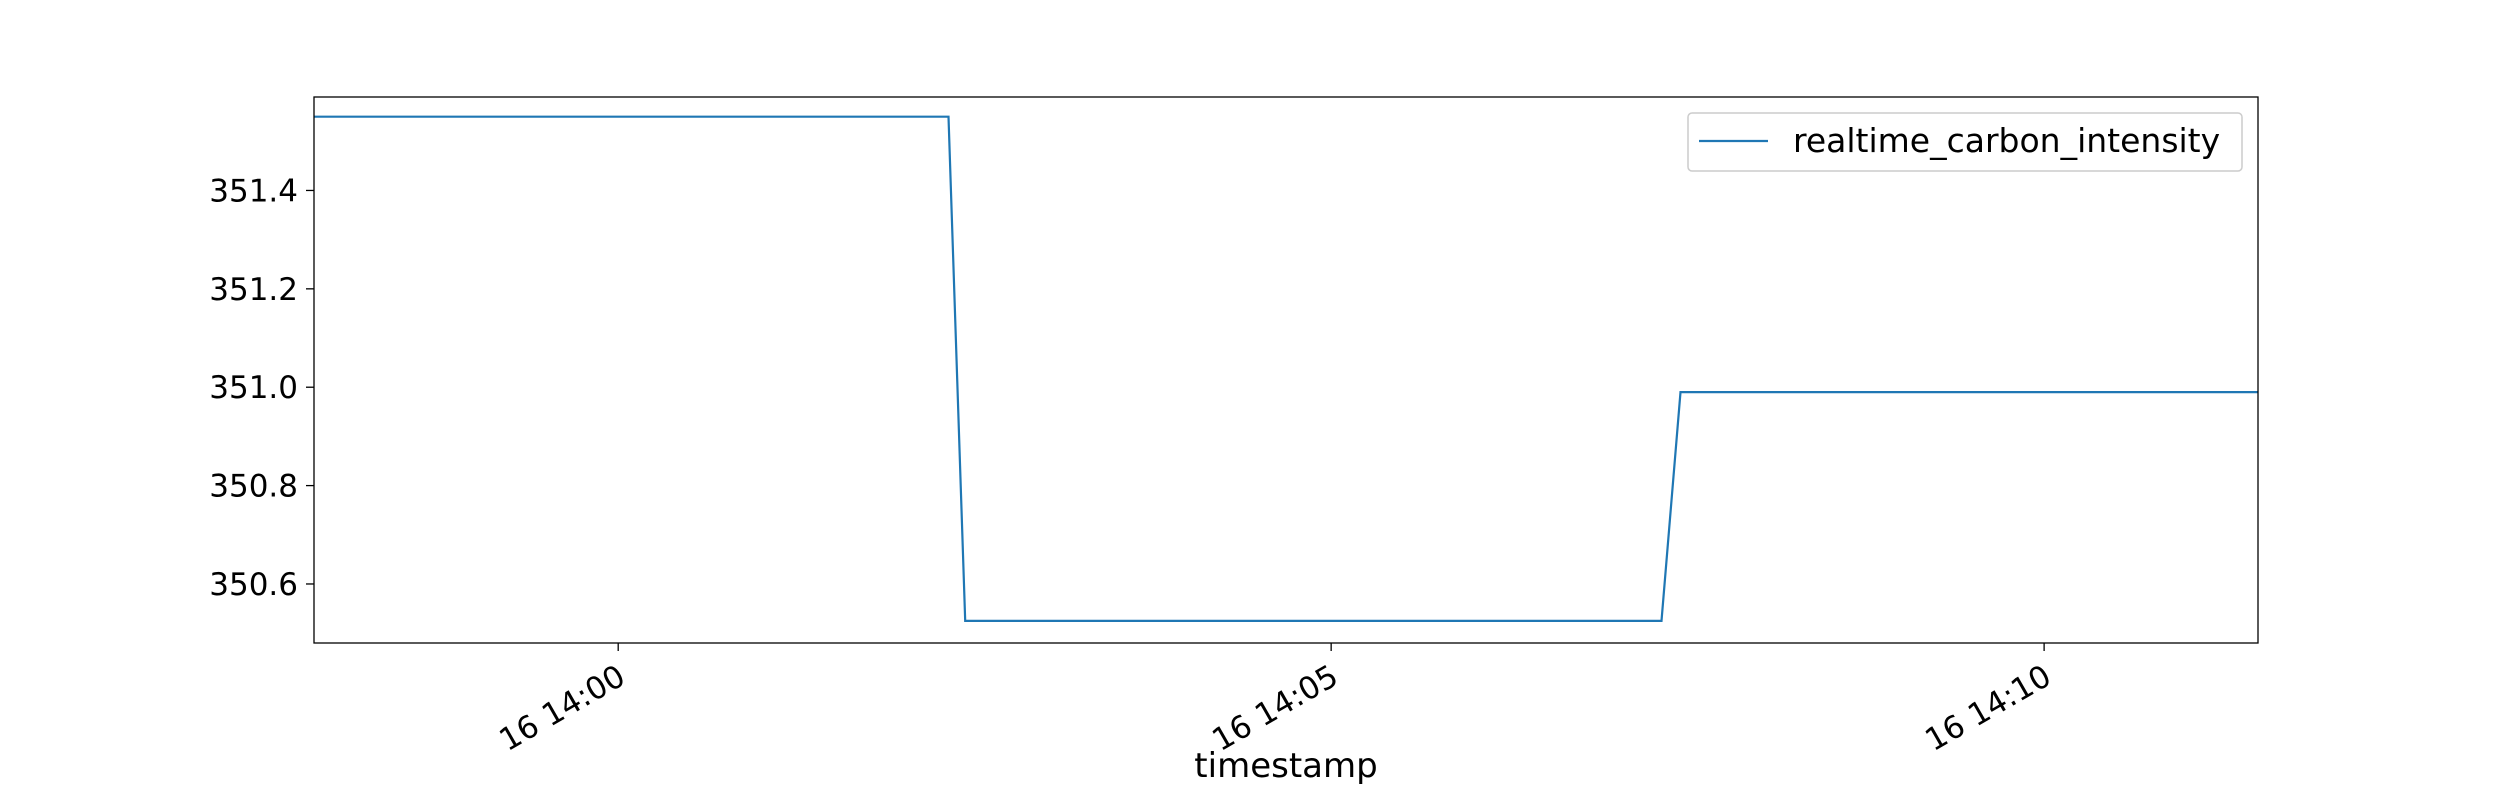 This screenshot has height=804, width=2500. Describe the element at coordinates (253, 585) in the screenshot. I see `y-tick-label-0: 350.6` at that location.